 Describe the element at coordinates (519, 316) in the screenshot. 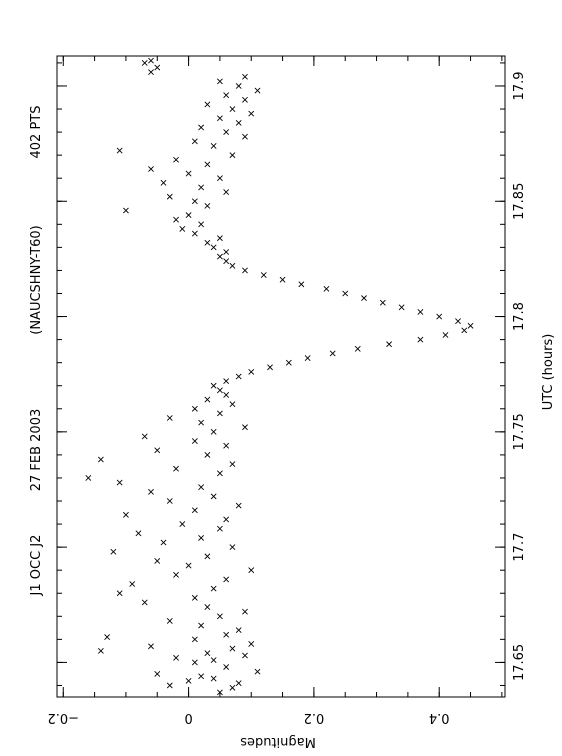

I see `x-tick-label: 17.8` at that location.